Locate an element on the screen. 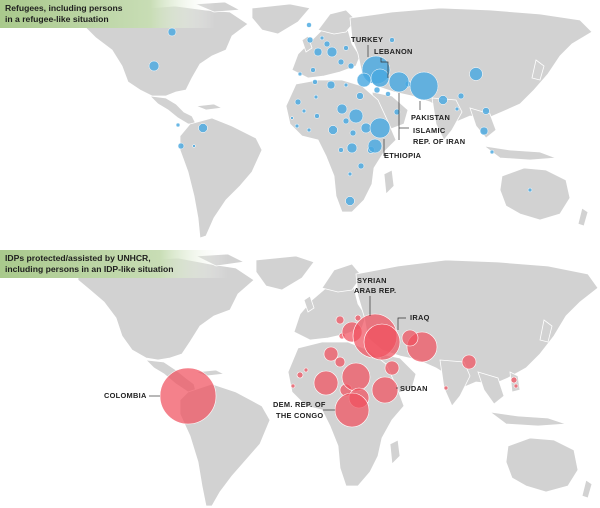 The height and width of the screenshot is (508, 600). refugees-header-band is located at coordinates (107, 14).